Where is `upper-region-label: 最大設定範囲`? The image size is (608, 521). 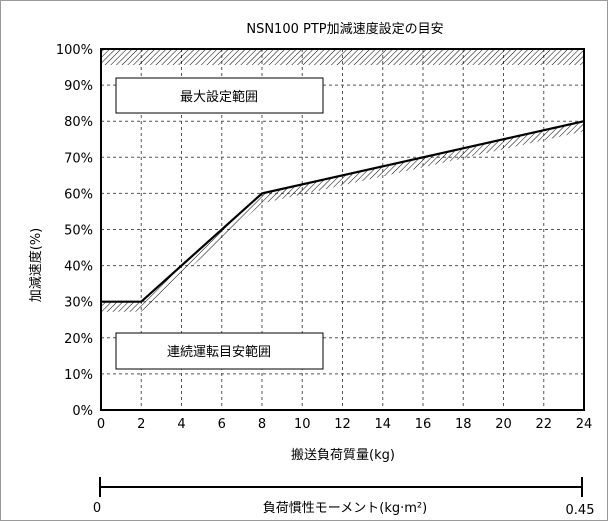 upper-region-label: 最大設定範囲 is located at coordinates (219, 97).